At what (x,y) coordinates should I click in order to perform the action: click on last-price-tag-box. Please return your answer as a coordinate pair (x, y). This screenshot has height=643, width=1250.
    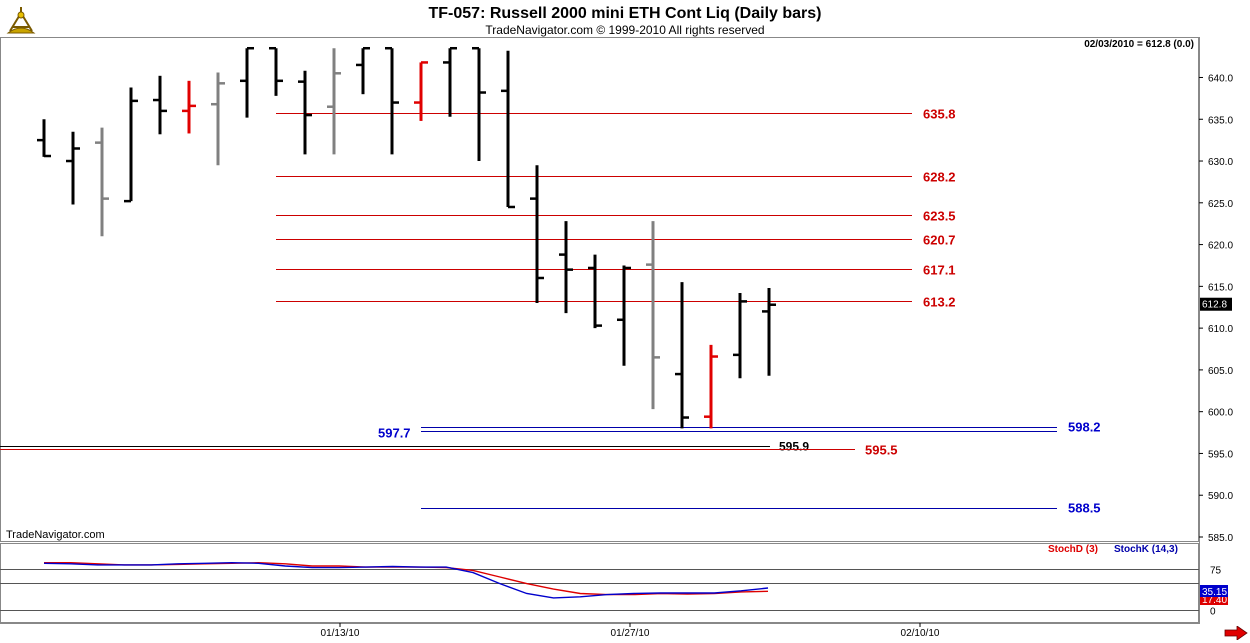
    Looking at the image, I should click on (1216, 304).